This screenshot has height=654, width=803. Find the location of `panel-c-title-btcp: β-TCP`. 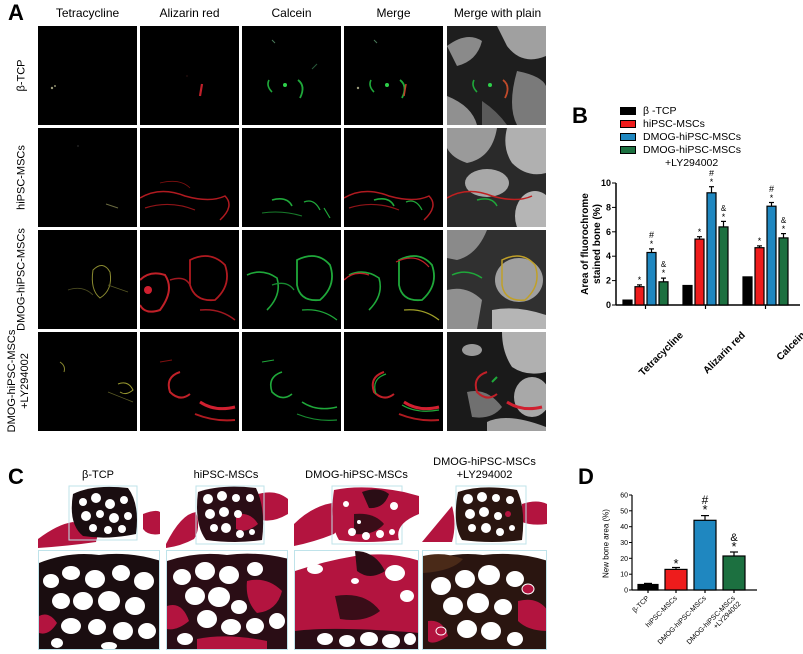

panel-c-title-btcp: β-TCP is located at coordinates (98, 475).